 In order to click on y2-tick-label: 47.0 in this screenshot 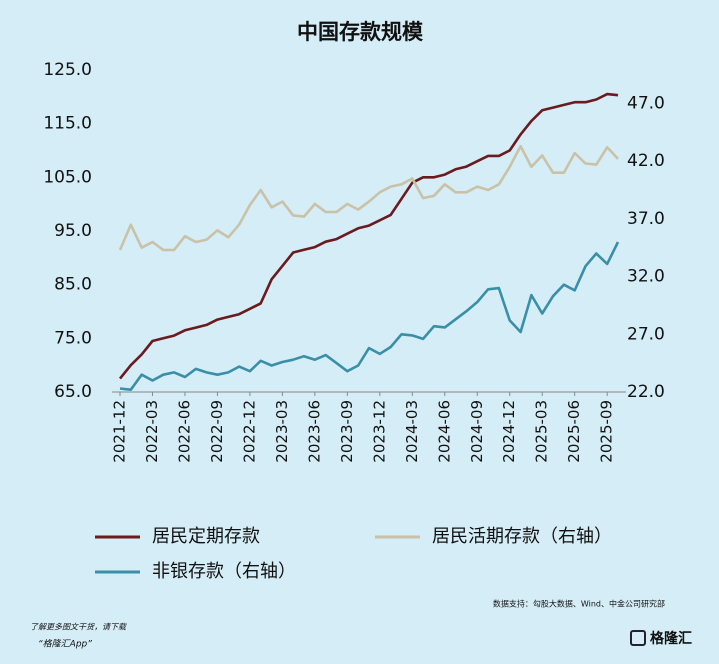, I will do `click(646, 103)`.